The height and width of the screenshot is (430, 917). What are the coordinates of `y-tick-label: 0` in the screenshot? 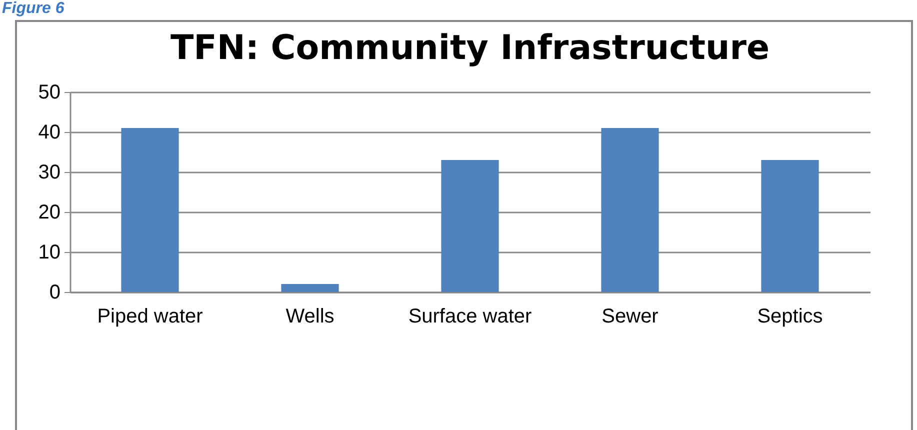 It's located at (54, 293).